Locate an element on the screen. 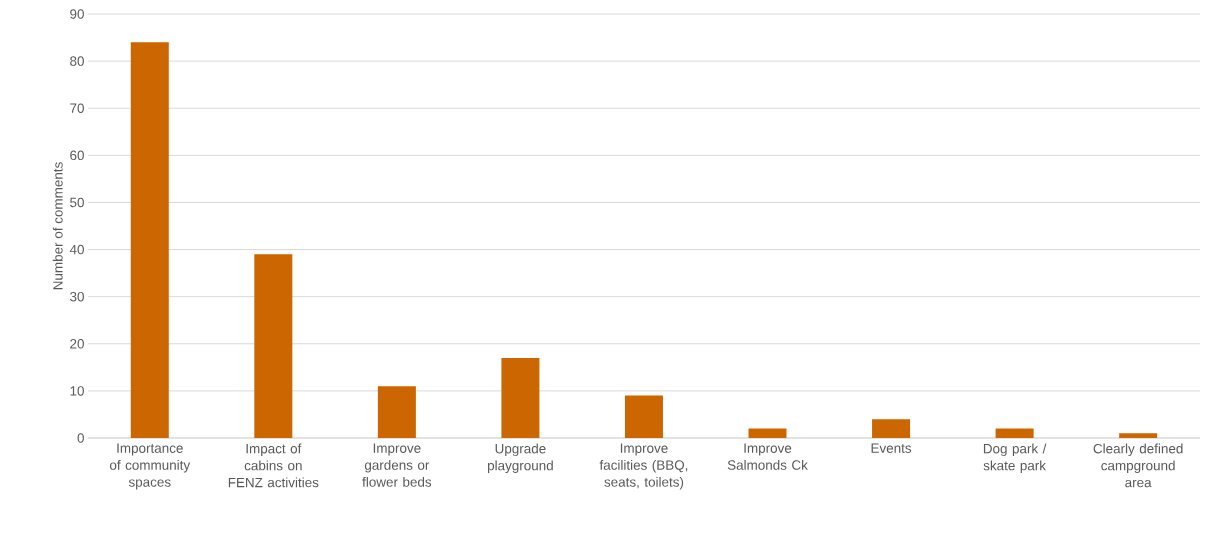 This screenshot has width=1207, height=557. y-tick-label: 70 is located at coordinates (77, 108).